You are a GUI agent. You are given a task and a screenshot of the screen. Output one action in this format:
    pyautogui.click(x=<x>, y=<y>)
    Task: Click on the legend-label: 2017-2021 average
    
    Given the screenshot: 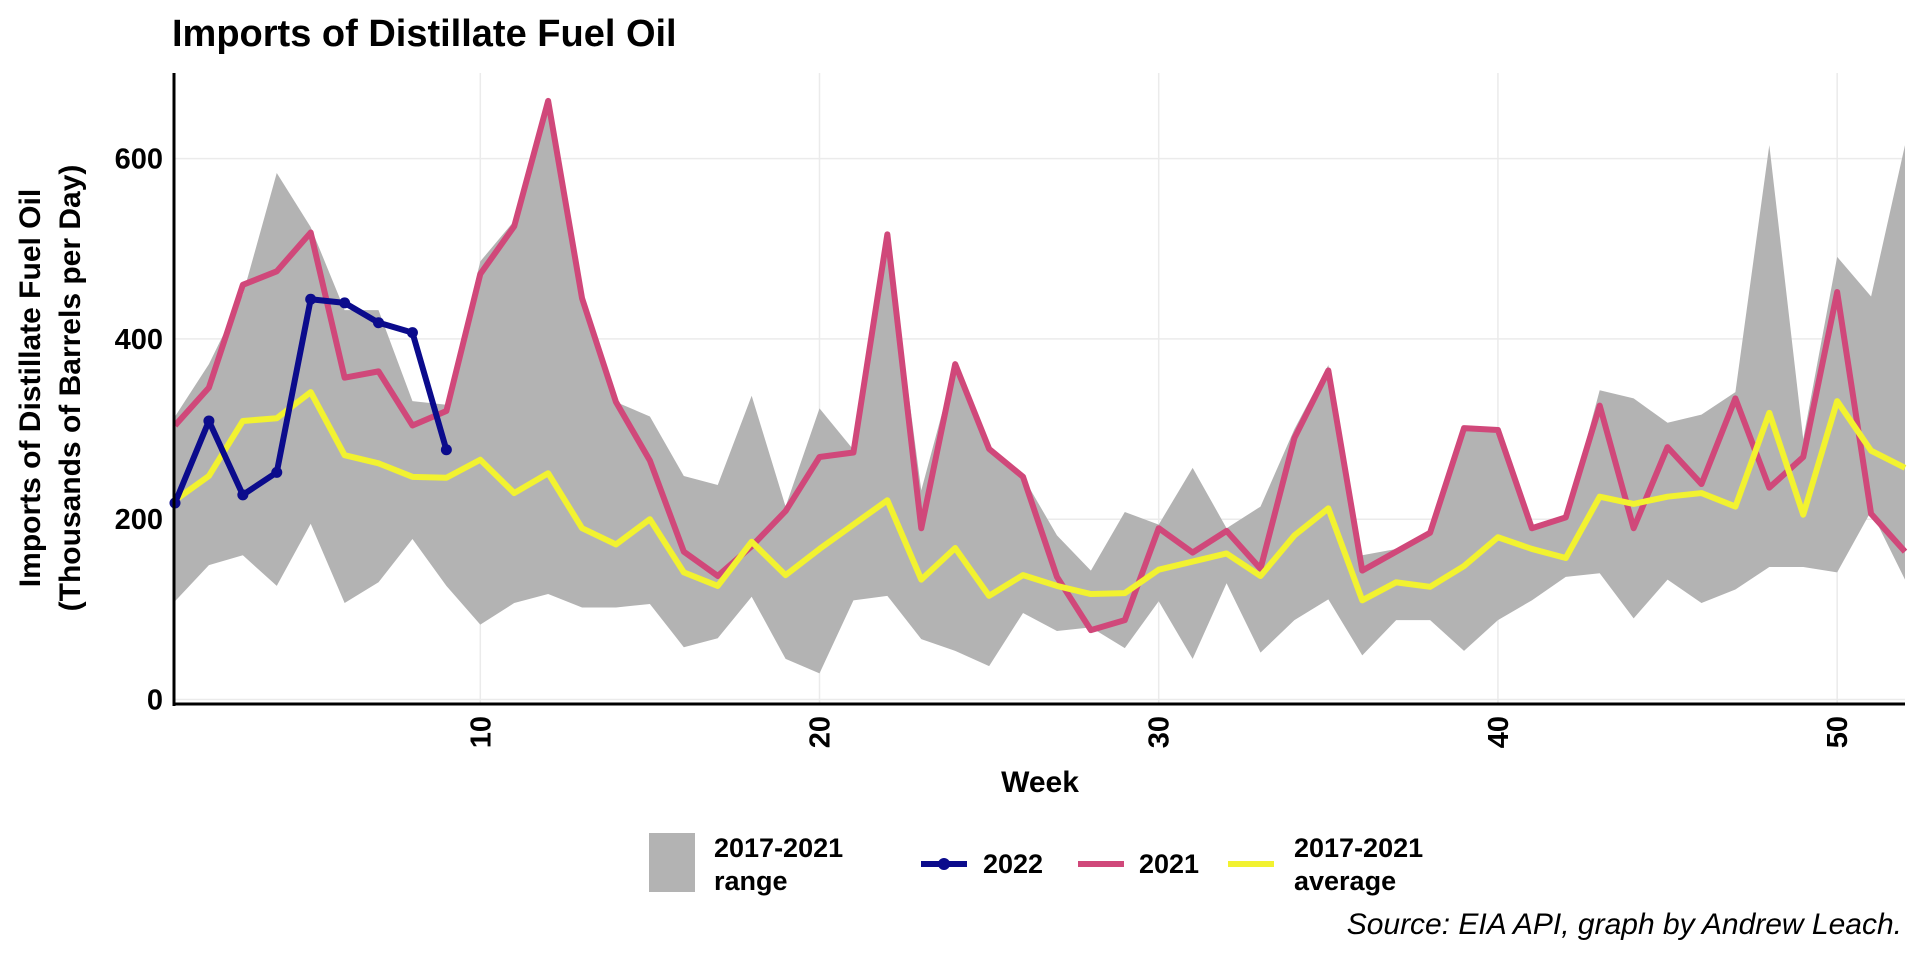 What is the action you would take?
    pyautogui.click(x=1359, y=864)
    